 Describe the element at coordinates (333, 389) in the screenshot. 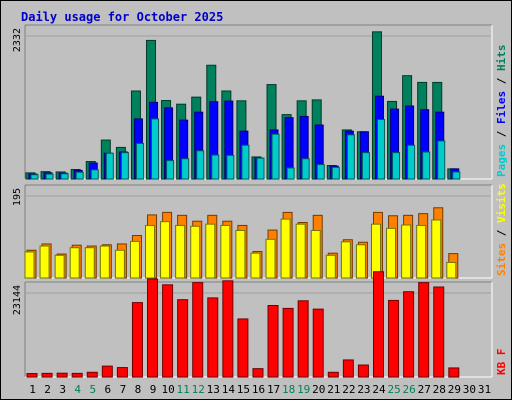

I see `x-tick-label: 21` at that location.